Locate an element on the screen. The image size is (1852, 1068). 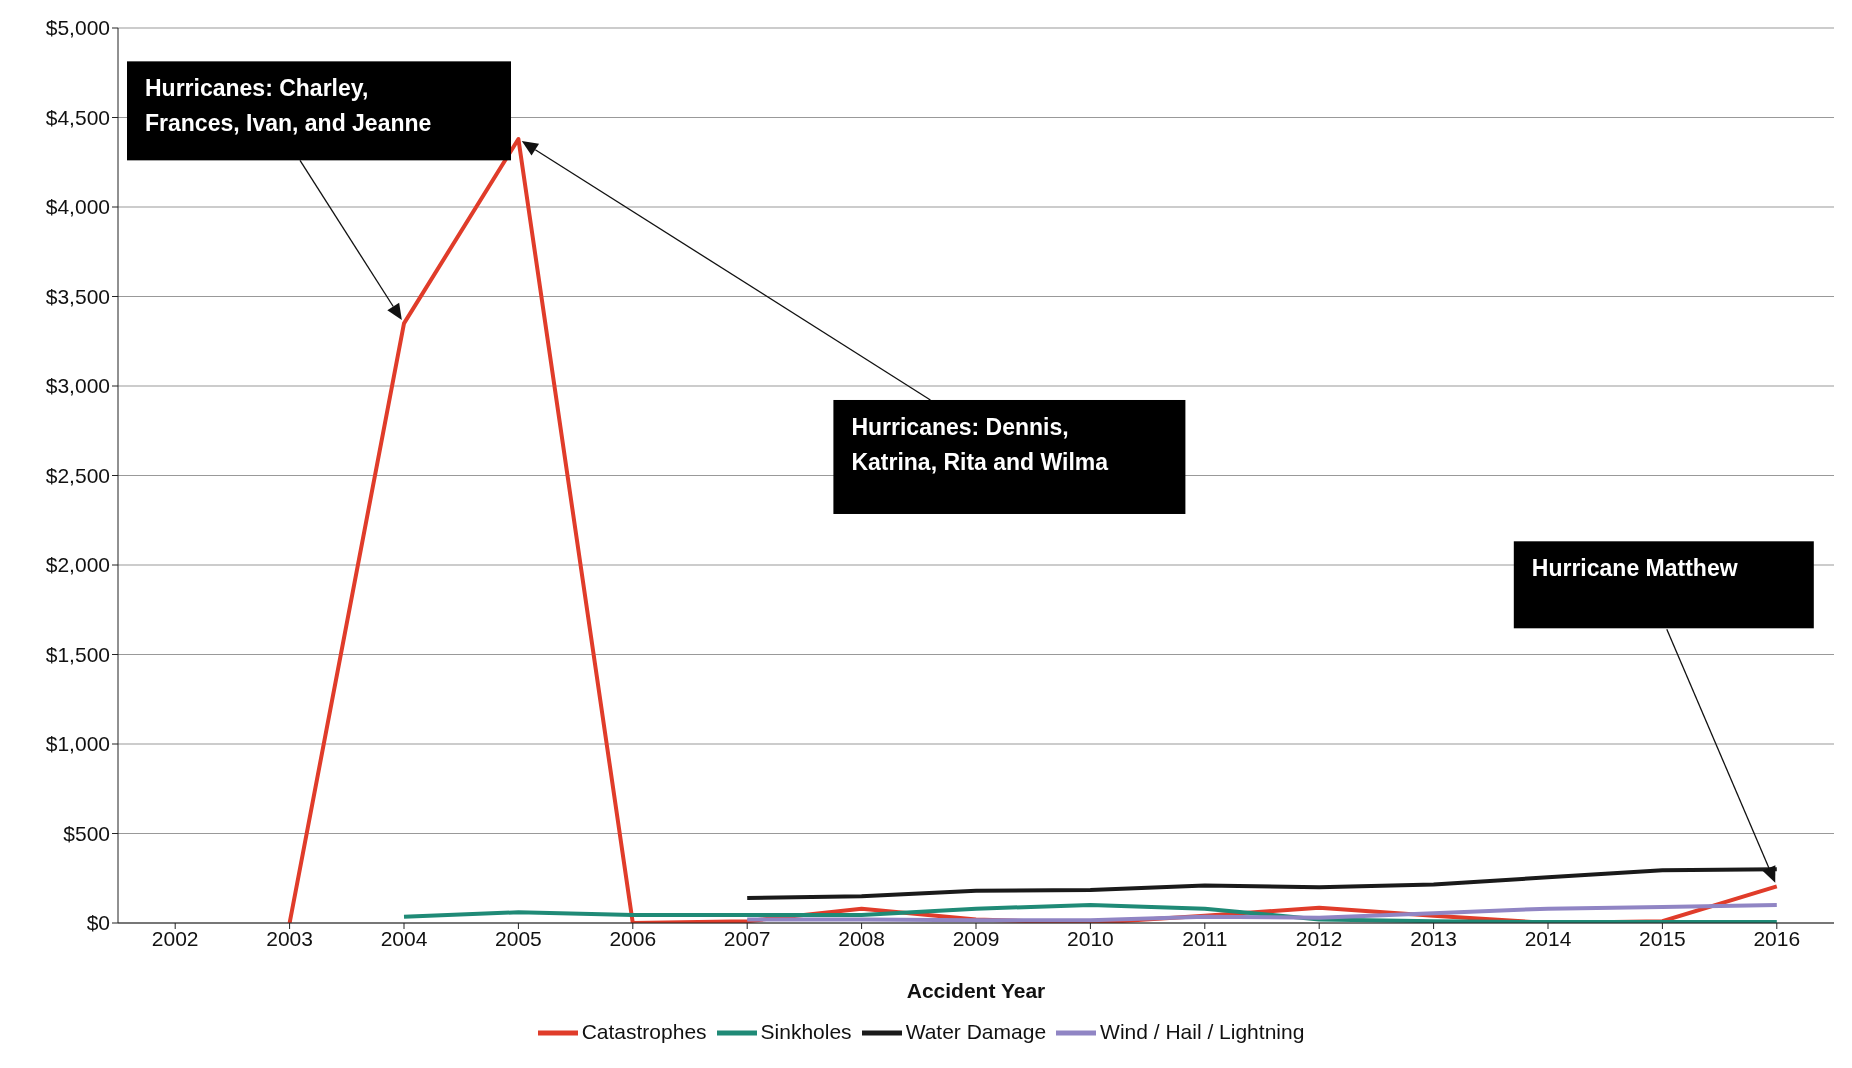
x-tick-label: 2015 is located at coordinates (1662, 938).